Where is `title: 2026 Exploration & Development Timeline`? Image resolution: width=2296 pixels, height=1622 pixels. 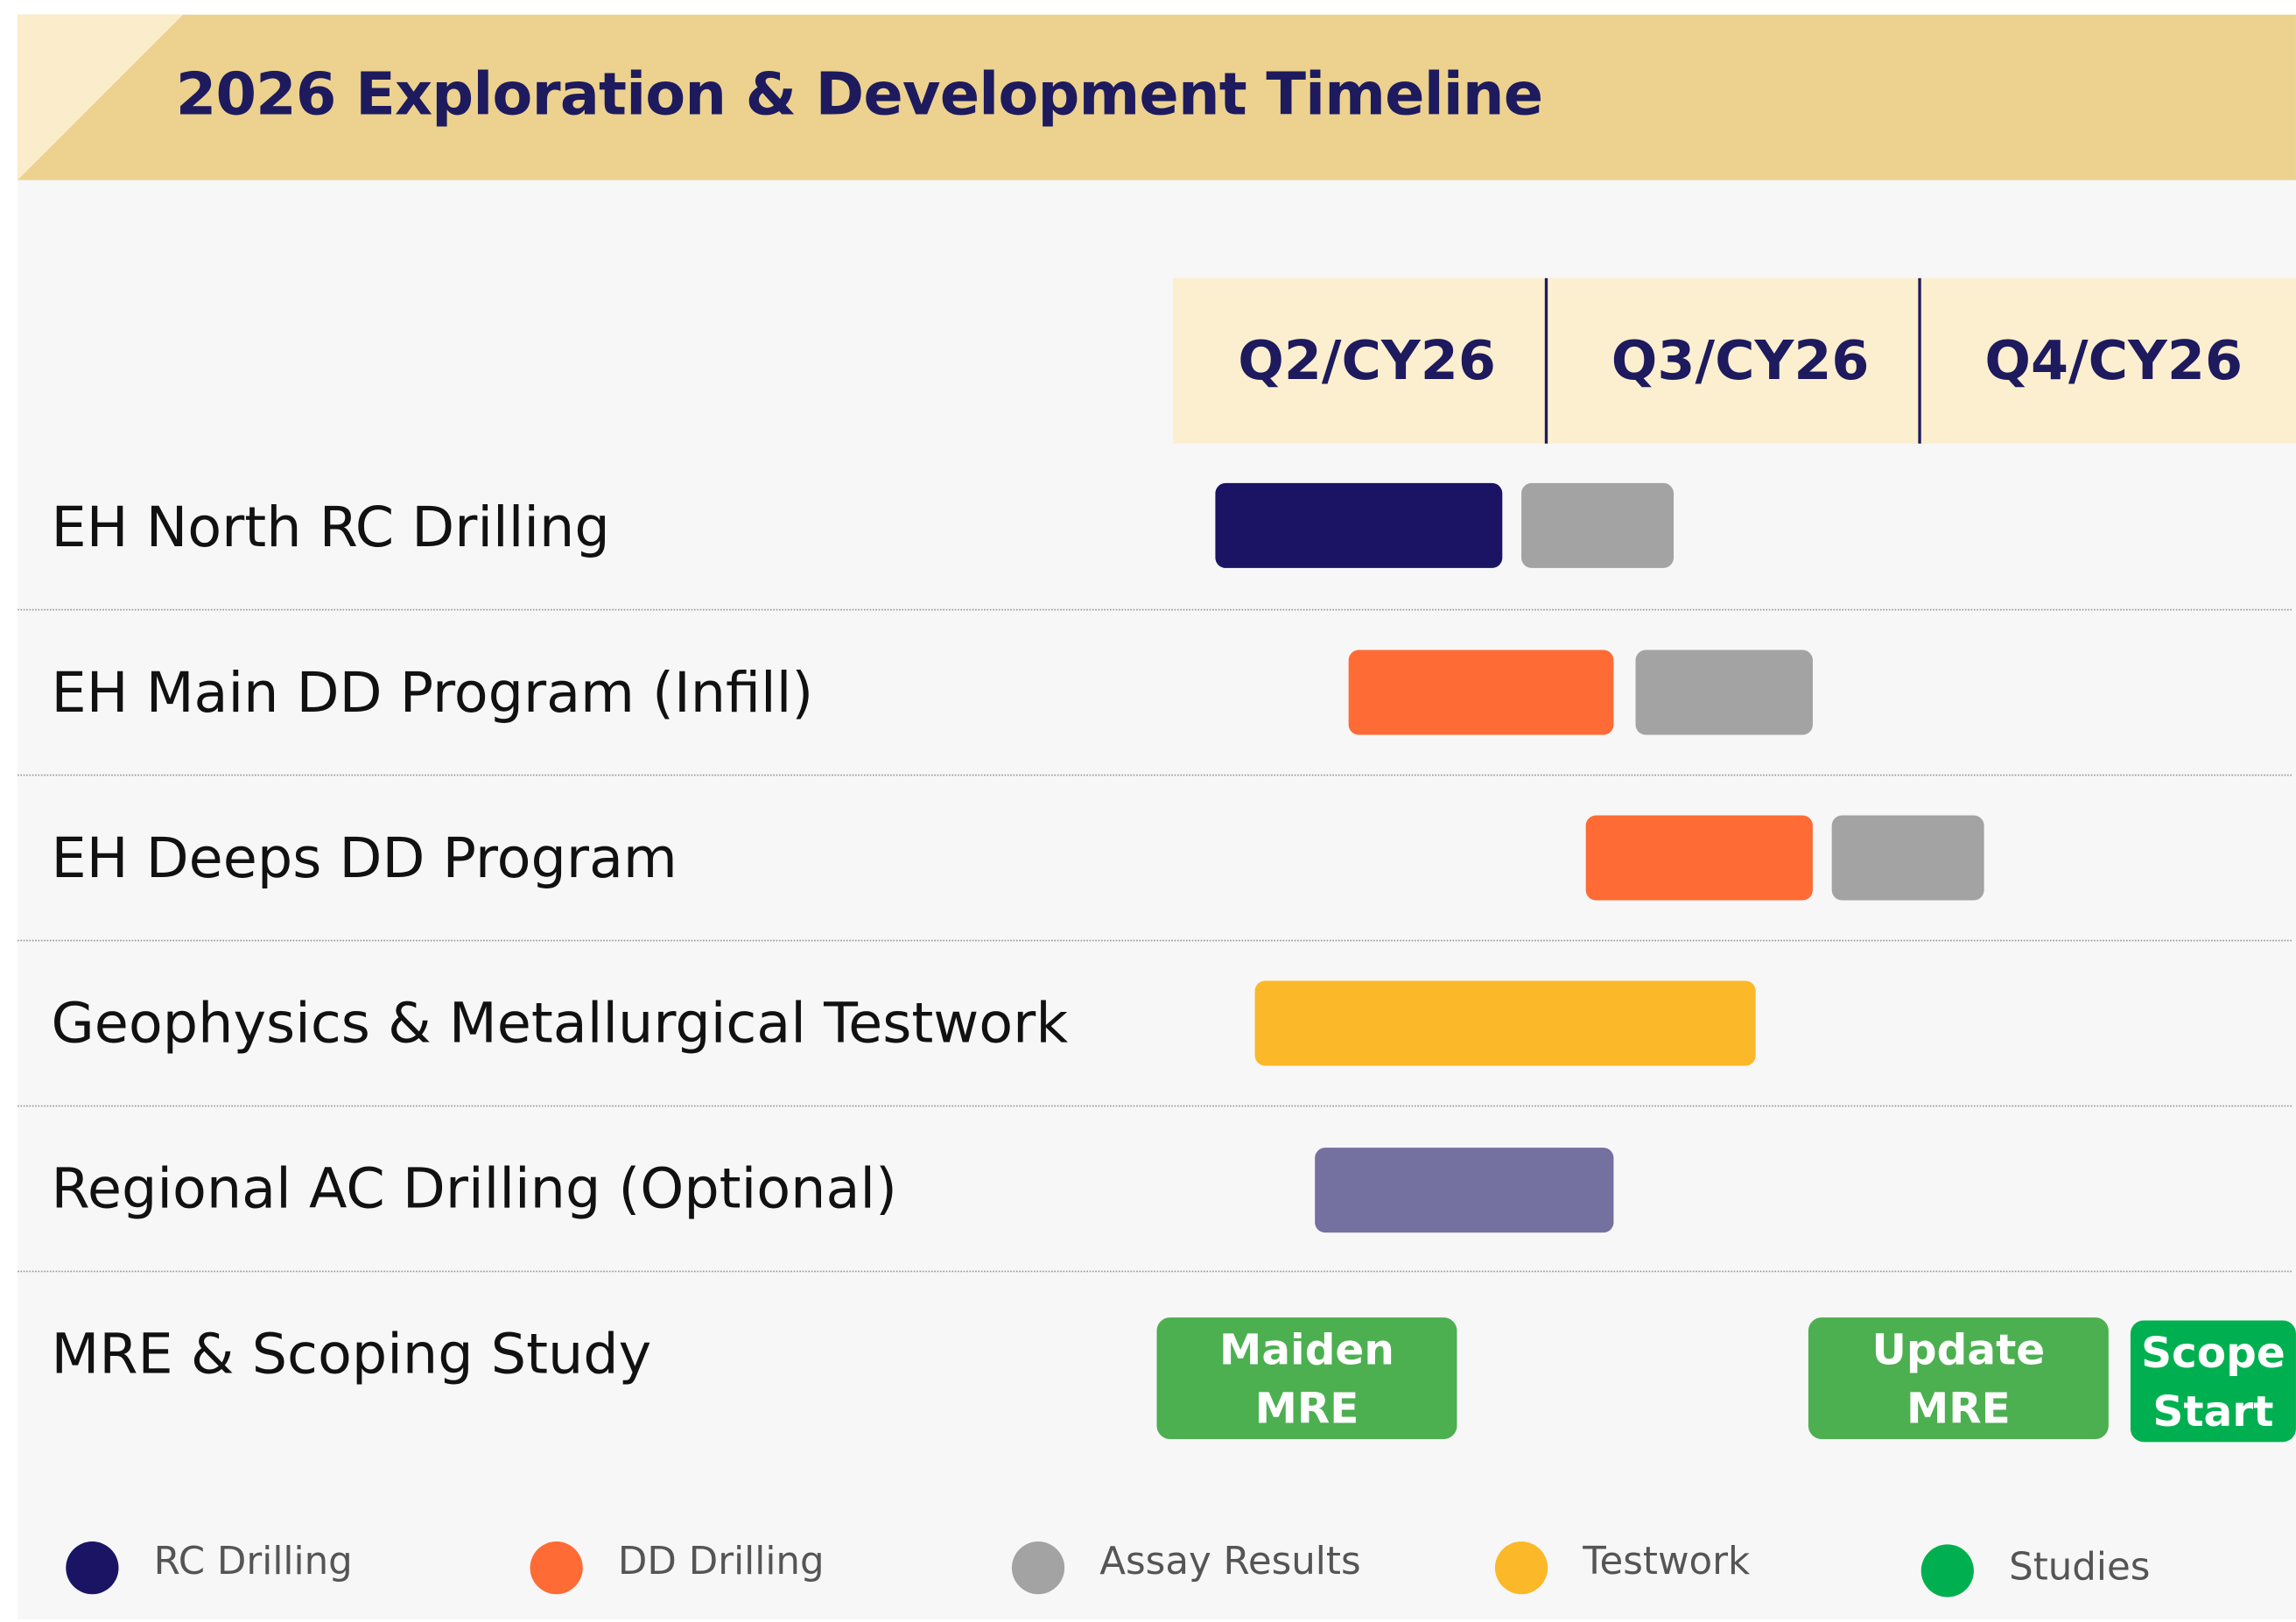
title: 2026 Exploration & Development Timeline is located at coordinates (859, 95).